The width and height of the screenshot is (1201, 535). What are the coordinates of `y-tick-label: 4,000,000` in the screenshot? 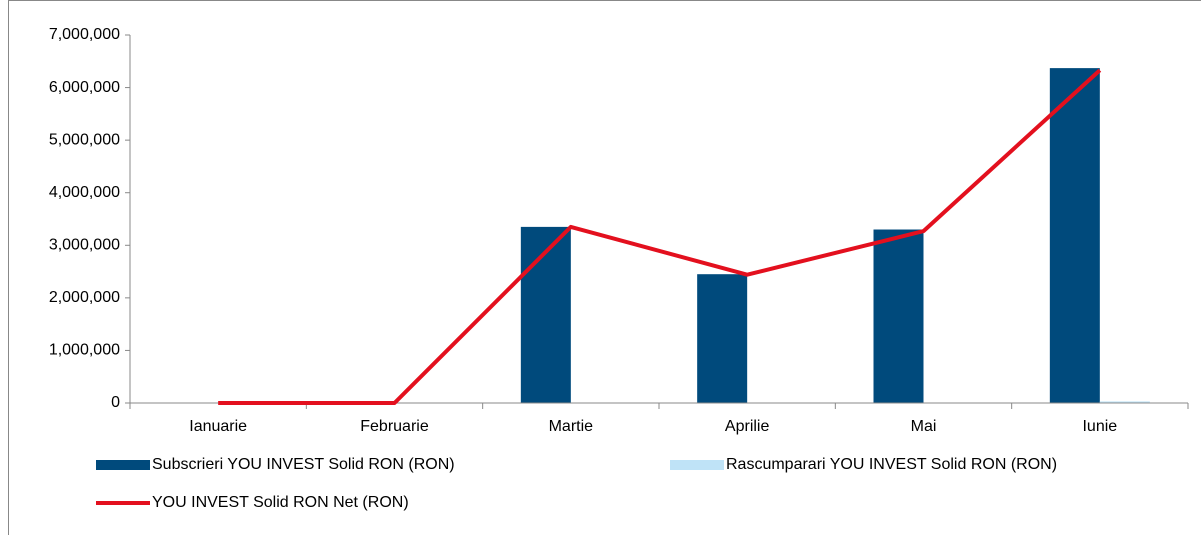 It's located at (84, 192).